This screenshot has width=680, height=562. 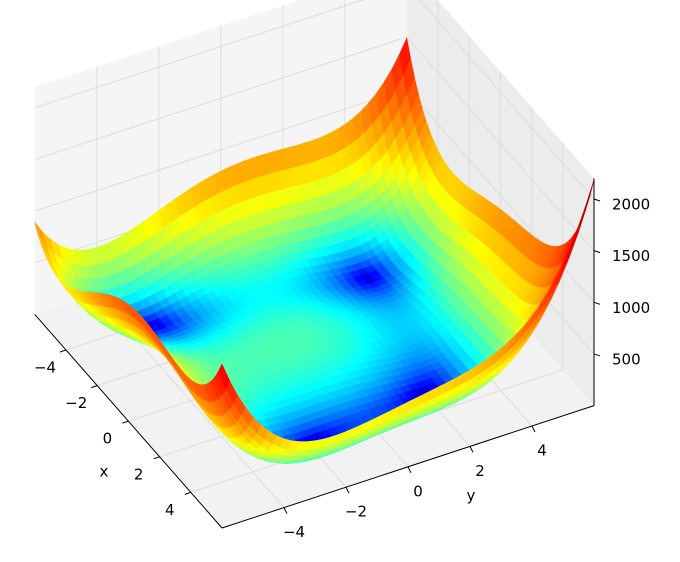 I want to click on y-axis-label: y, so click(x=471, y=496).